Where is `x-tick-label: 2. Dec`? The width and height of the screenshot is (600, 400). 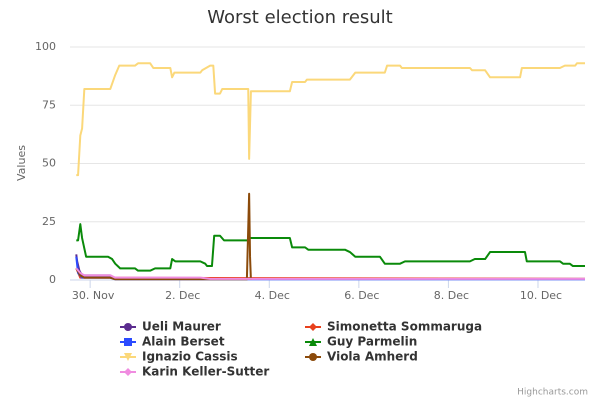 x-tick-label: 2. Dec is located at coordinates (182, 295).